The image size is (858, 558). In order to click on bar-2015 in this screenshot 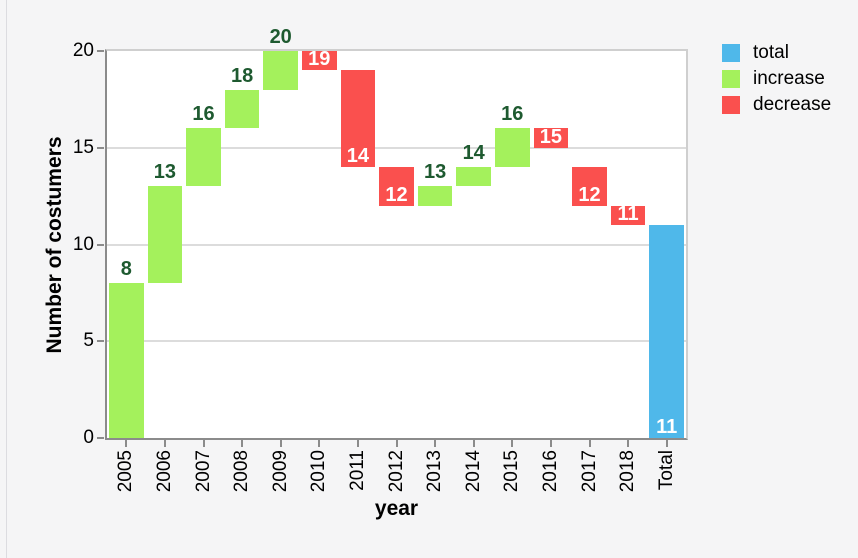, I will do `click(512, 148)`.